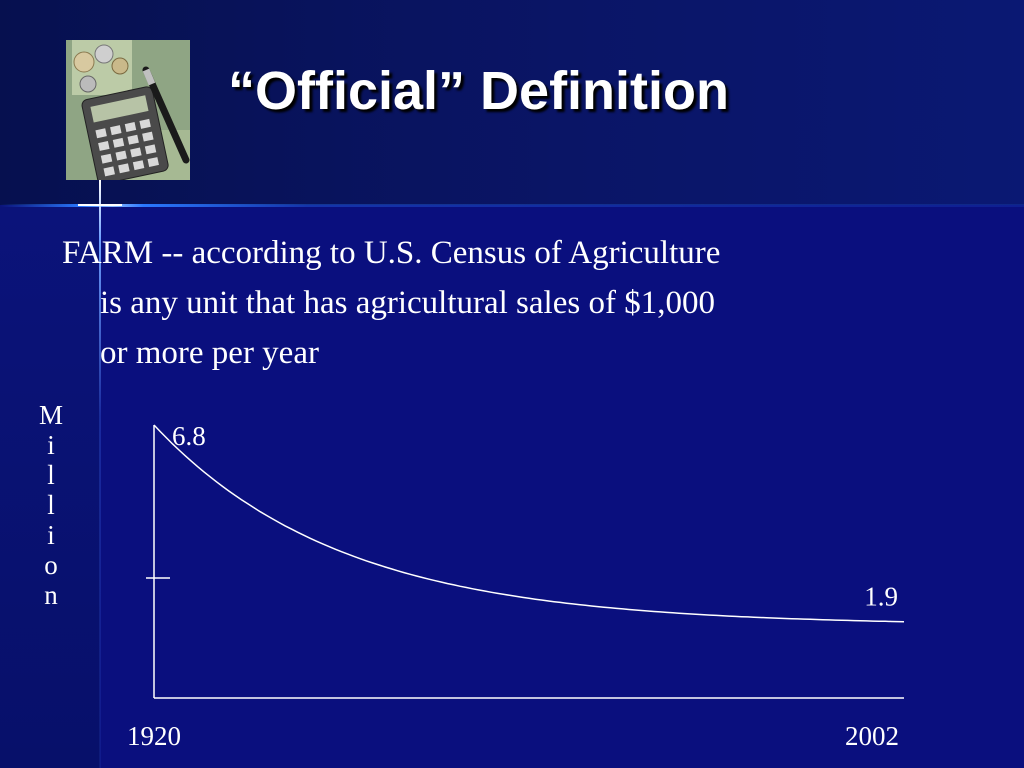 Image resolution: width=1024 pixels, height=768 pixels. I want to click on slide-title: “Official” Definition, so click(479, 91).